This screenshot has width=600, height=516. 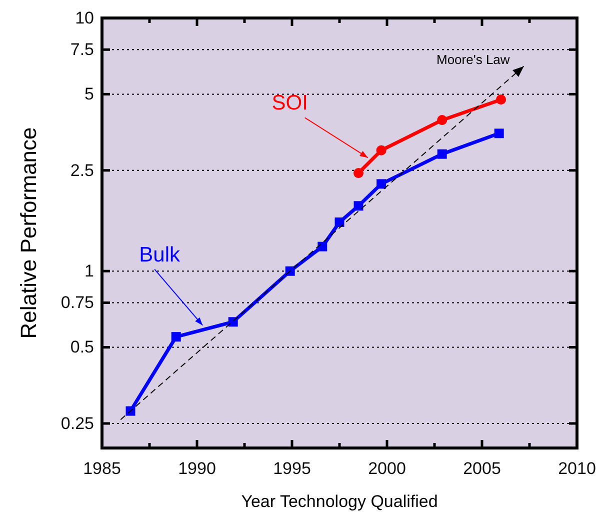 What do you see at coordinates (577, 468) in the screenshot?
I see `x-tick-label: 2010` at bounding box center [577, 468].